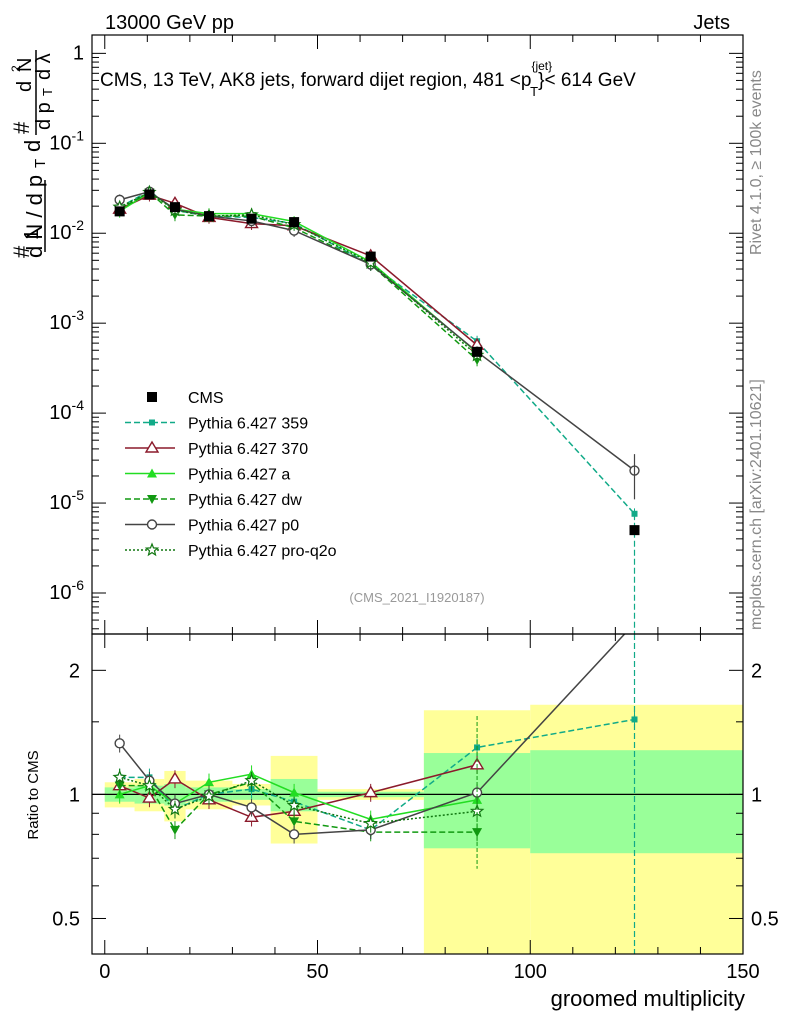 The height and width of the screenshot is (1024, 786). I want to click on legend-item: CMS, so click(185, 398).